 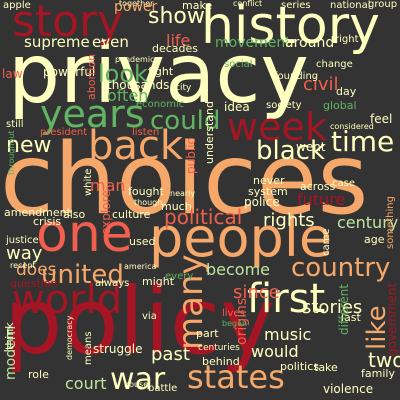 I want to click on word-country: country, so click(x=341, y=268).